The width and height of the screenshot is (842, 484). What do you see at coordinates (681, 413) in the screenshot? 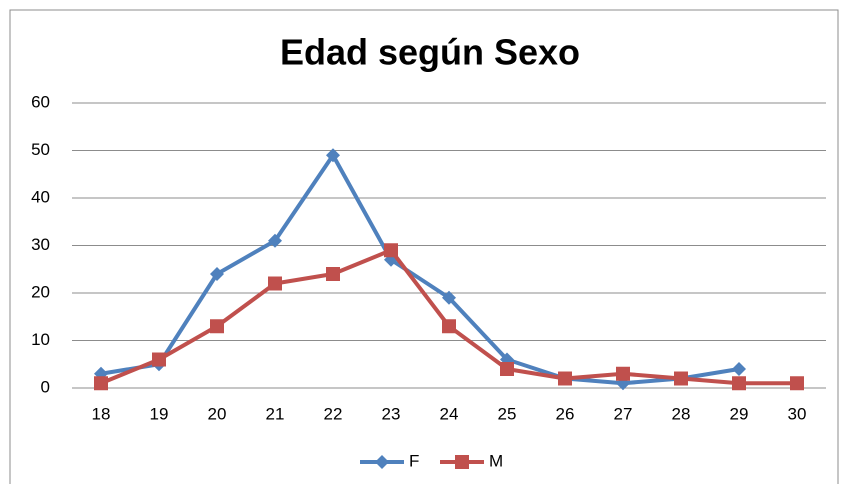
I see `x-tick-label: 28` at bounding box center [681, 413].